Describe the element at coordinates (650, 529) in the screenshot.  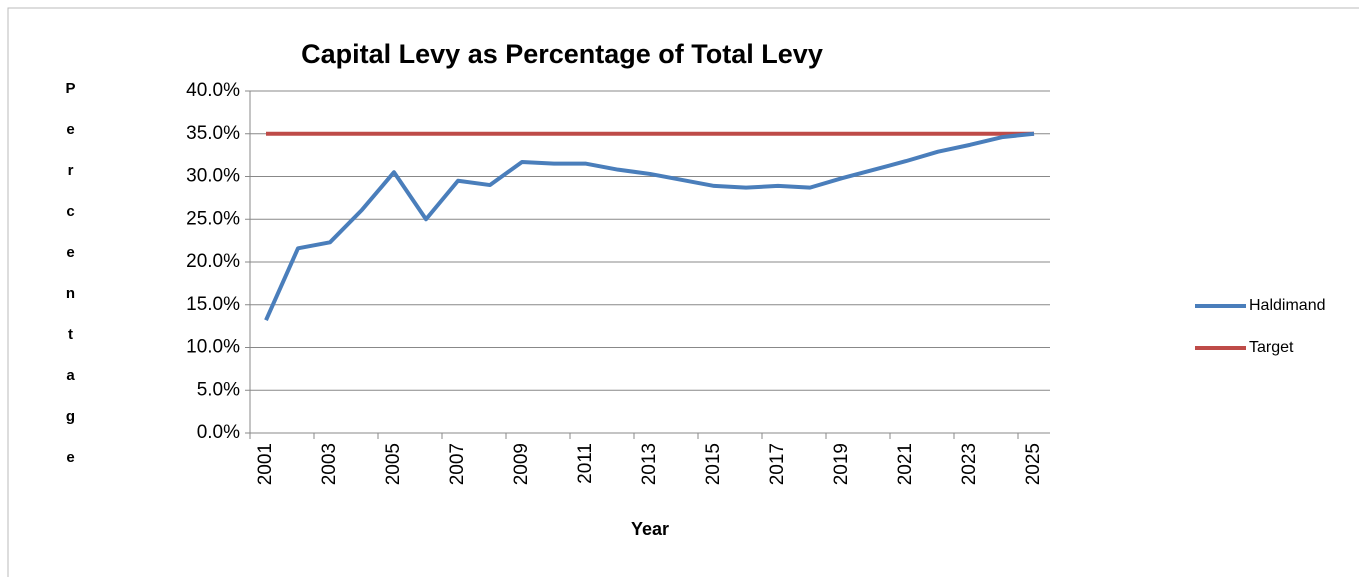
I see `x-axis-label: Year` at that location.